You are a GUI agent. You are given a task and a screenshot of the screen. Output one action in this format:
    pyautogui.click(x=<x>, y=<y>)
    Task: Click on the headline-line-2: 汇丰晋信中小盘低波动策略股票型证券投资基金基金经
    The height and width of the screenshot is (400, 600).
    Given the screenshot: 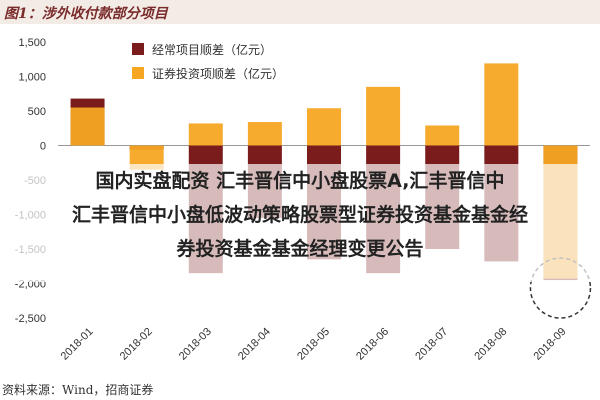 What is the action you would take?
    pyautogui.click(x=299, y=215)
    